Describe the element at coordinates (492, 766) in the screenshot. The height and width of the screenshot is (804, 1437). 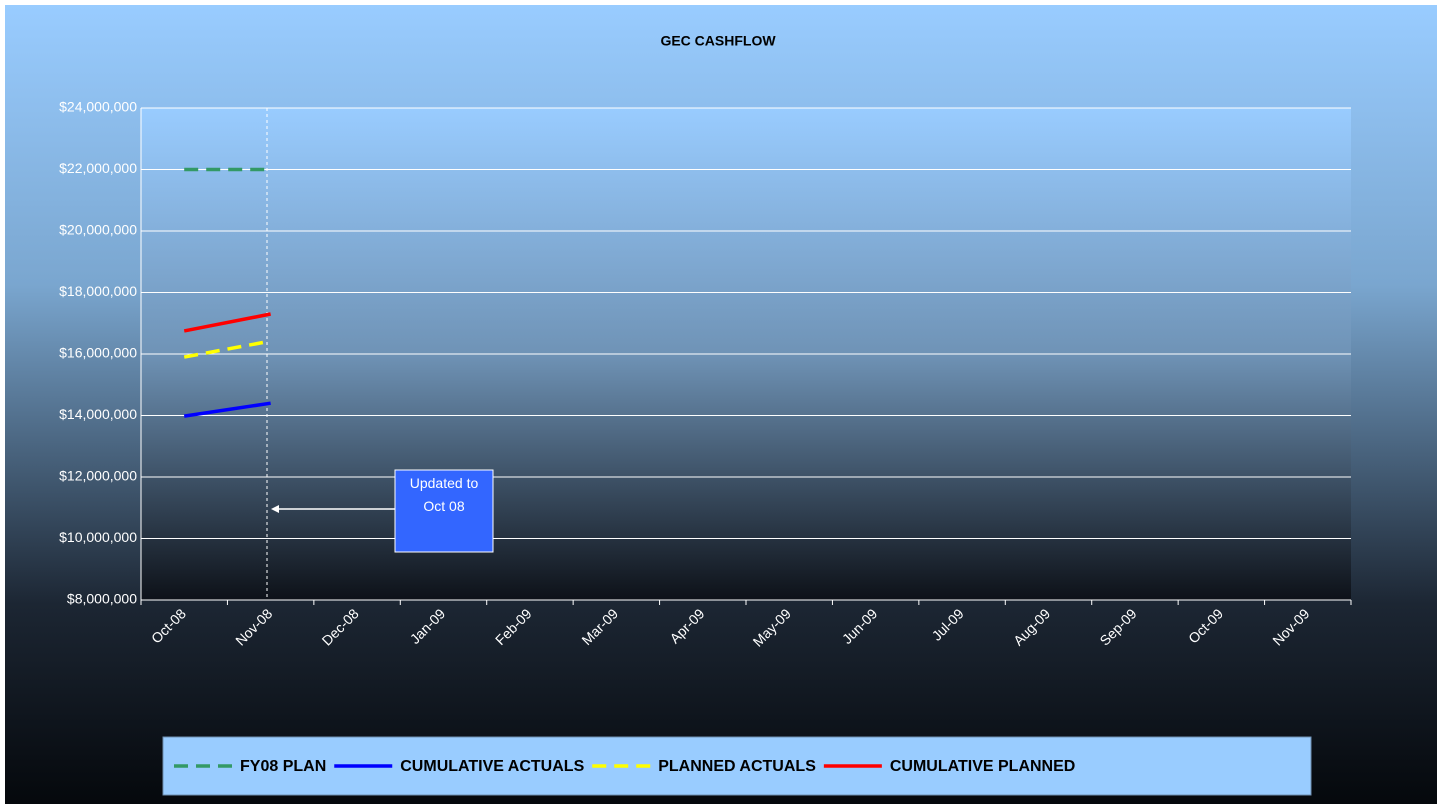
I see `legend-label: CUMULATIVE ACTUALS` at that location.